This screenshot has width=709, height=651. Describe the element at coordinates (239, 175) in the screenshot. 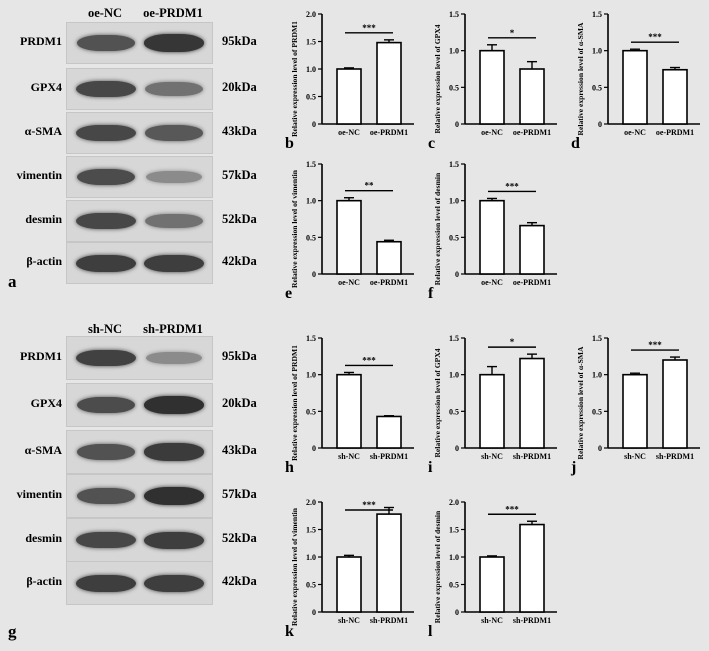

I see `molecular-weight-label: 57kDa` at that location.